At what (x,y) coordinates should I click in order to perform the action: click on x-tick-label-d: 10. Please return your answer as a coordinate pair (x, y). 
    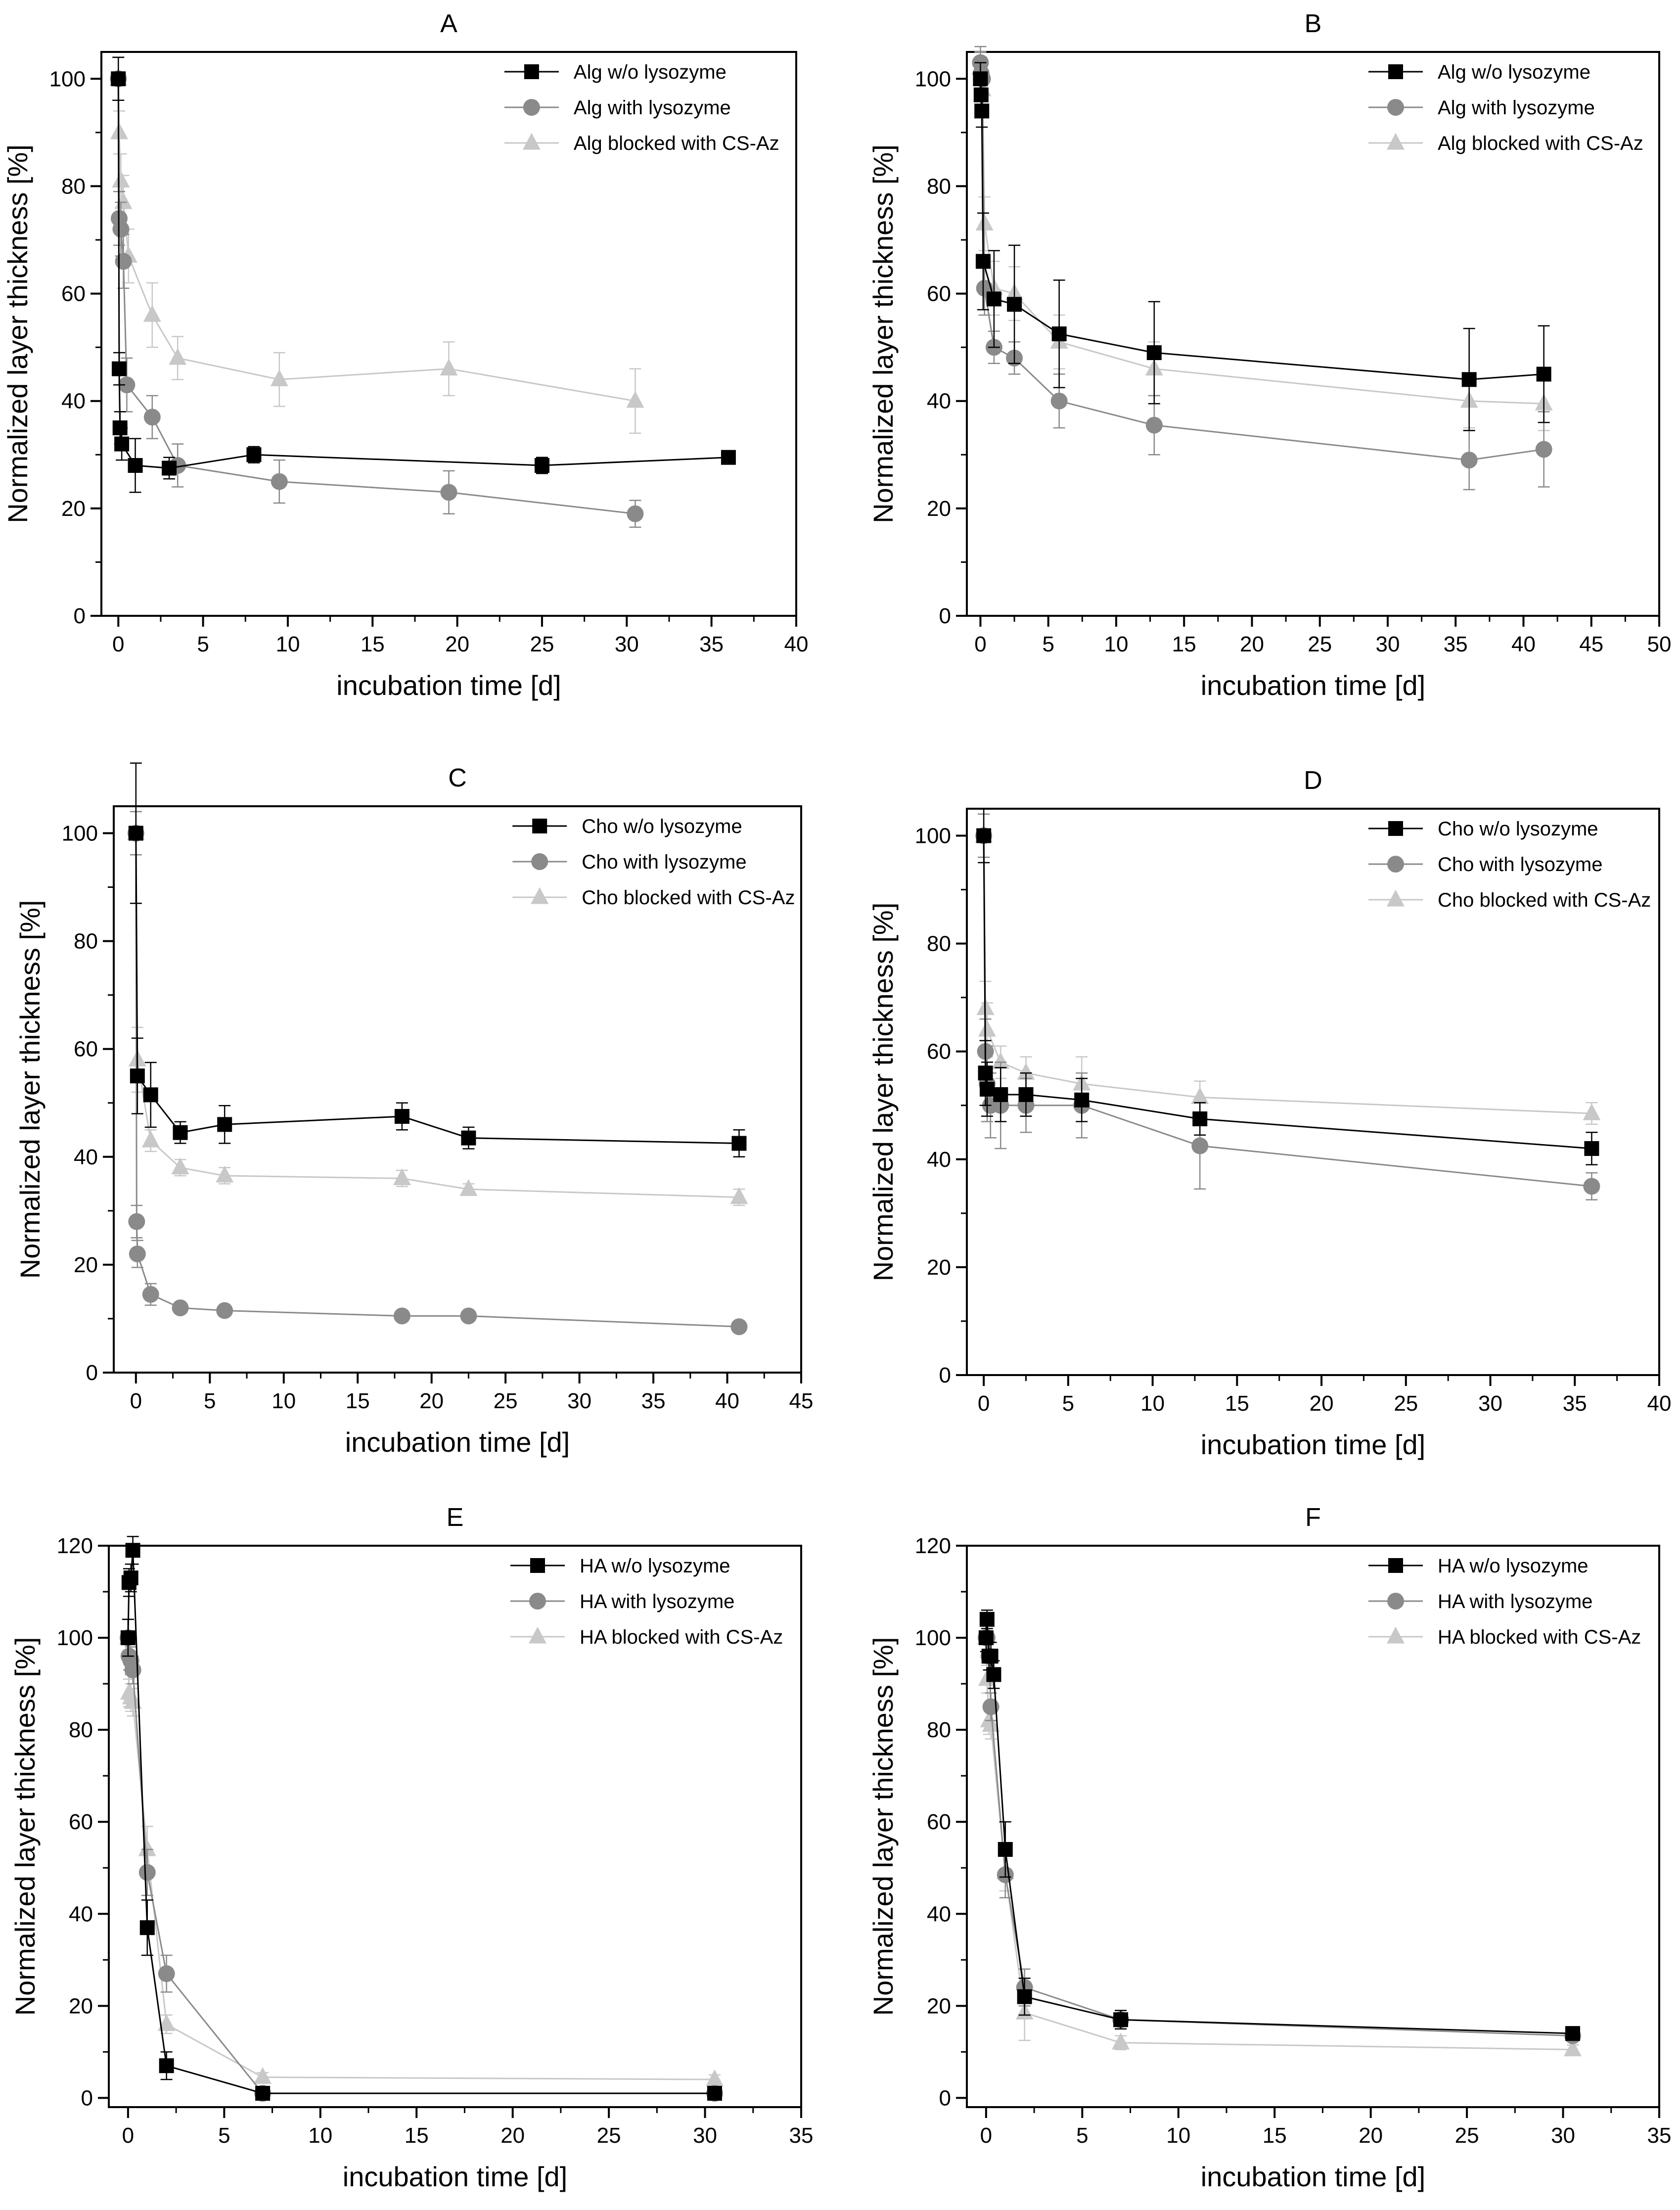
    Looking at the image, I should click on (1153, 1403).